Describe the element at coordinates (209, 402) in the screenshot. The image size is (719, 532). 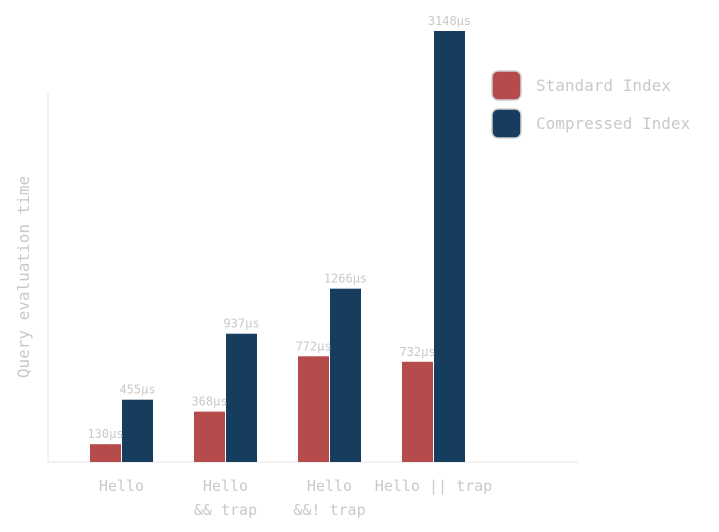
I see `data-label: 368μs` at that location.